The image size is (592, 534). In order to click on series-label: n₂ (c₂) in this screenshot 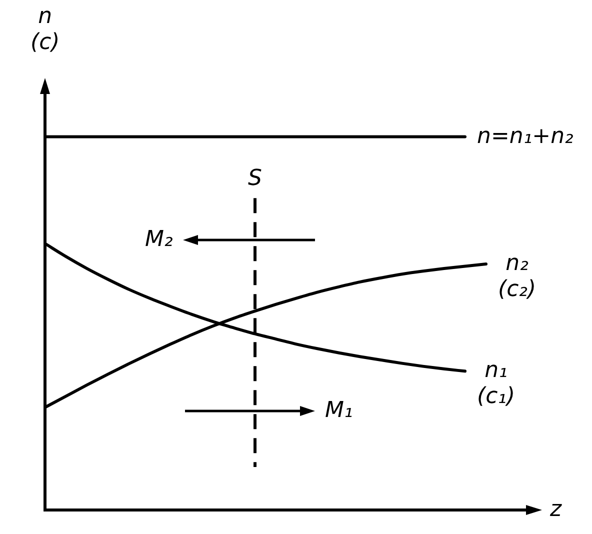, I will do `click(517, 277)`.